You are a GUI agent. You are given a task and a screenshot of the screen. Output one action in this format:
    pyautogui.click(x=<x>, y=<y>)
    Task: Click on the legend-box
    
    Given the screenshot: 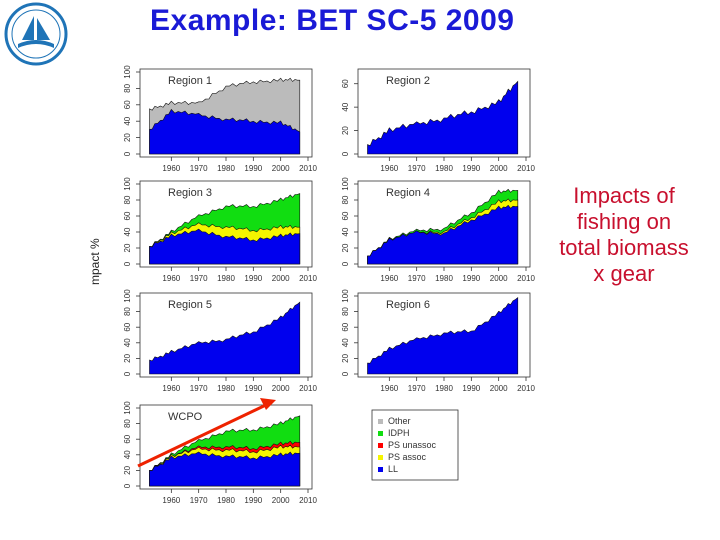 What is the action you would take?
    pyautogui.click(x=415, y=445)
    